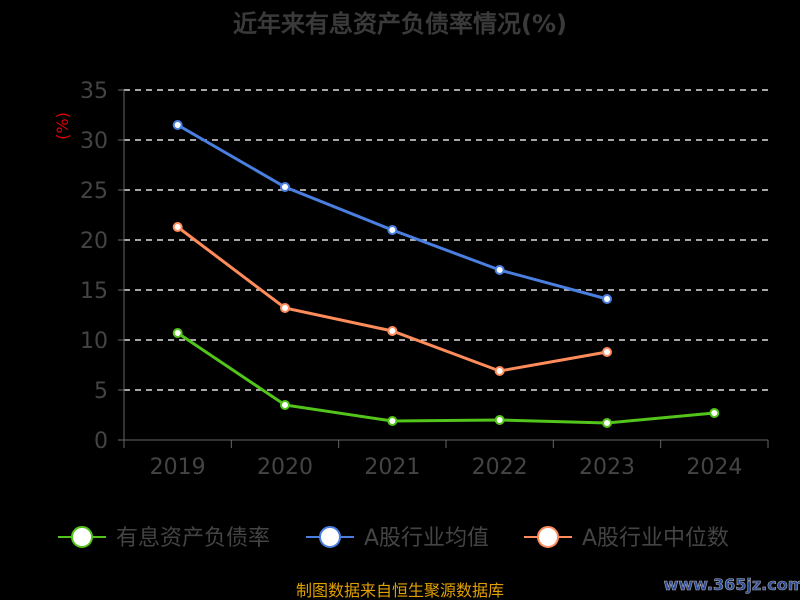 The height and width of the screenshot is (600, 800). What do you see at coordinates (101, 441) in the screenshot?
I see `y-tick-label: 0` at bounding box center [101, 441].